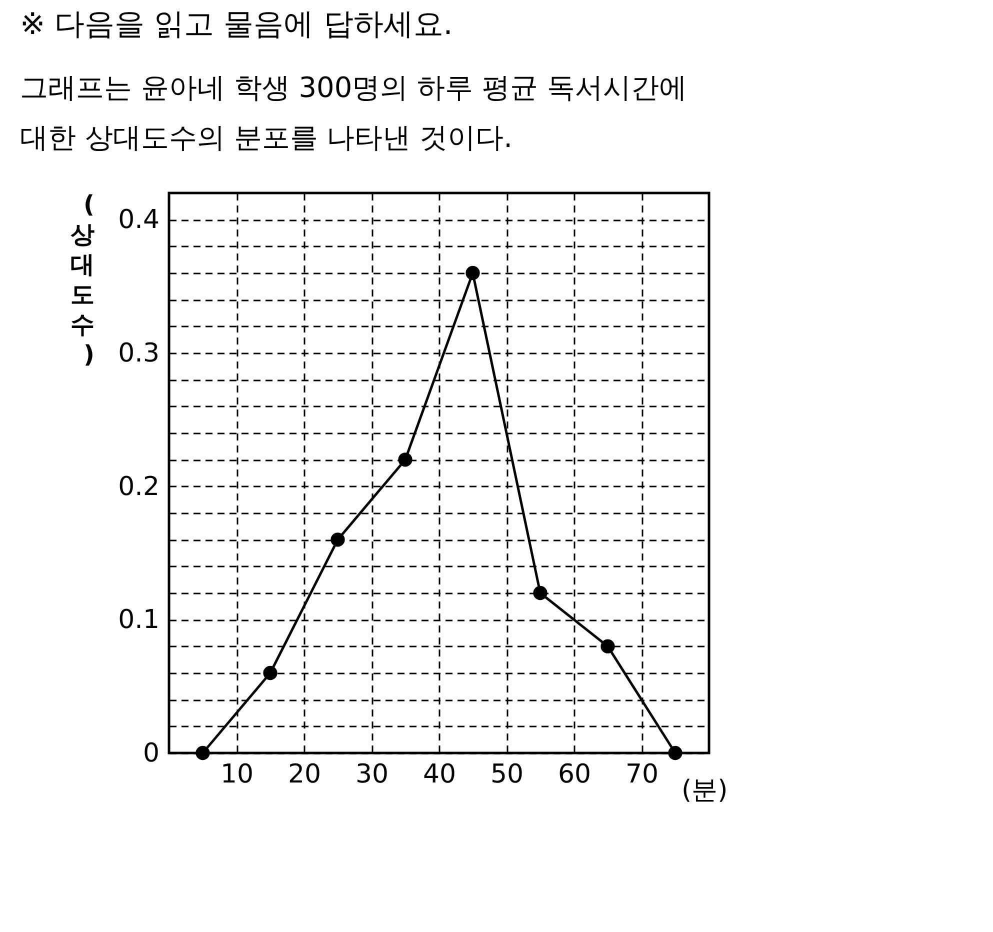  Describe the element at coordinates (139, 487) in the screenshot. I see `y-tick-label: 0.2` at that location.